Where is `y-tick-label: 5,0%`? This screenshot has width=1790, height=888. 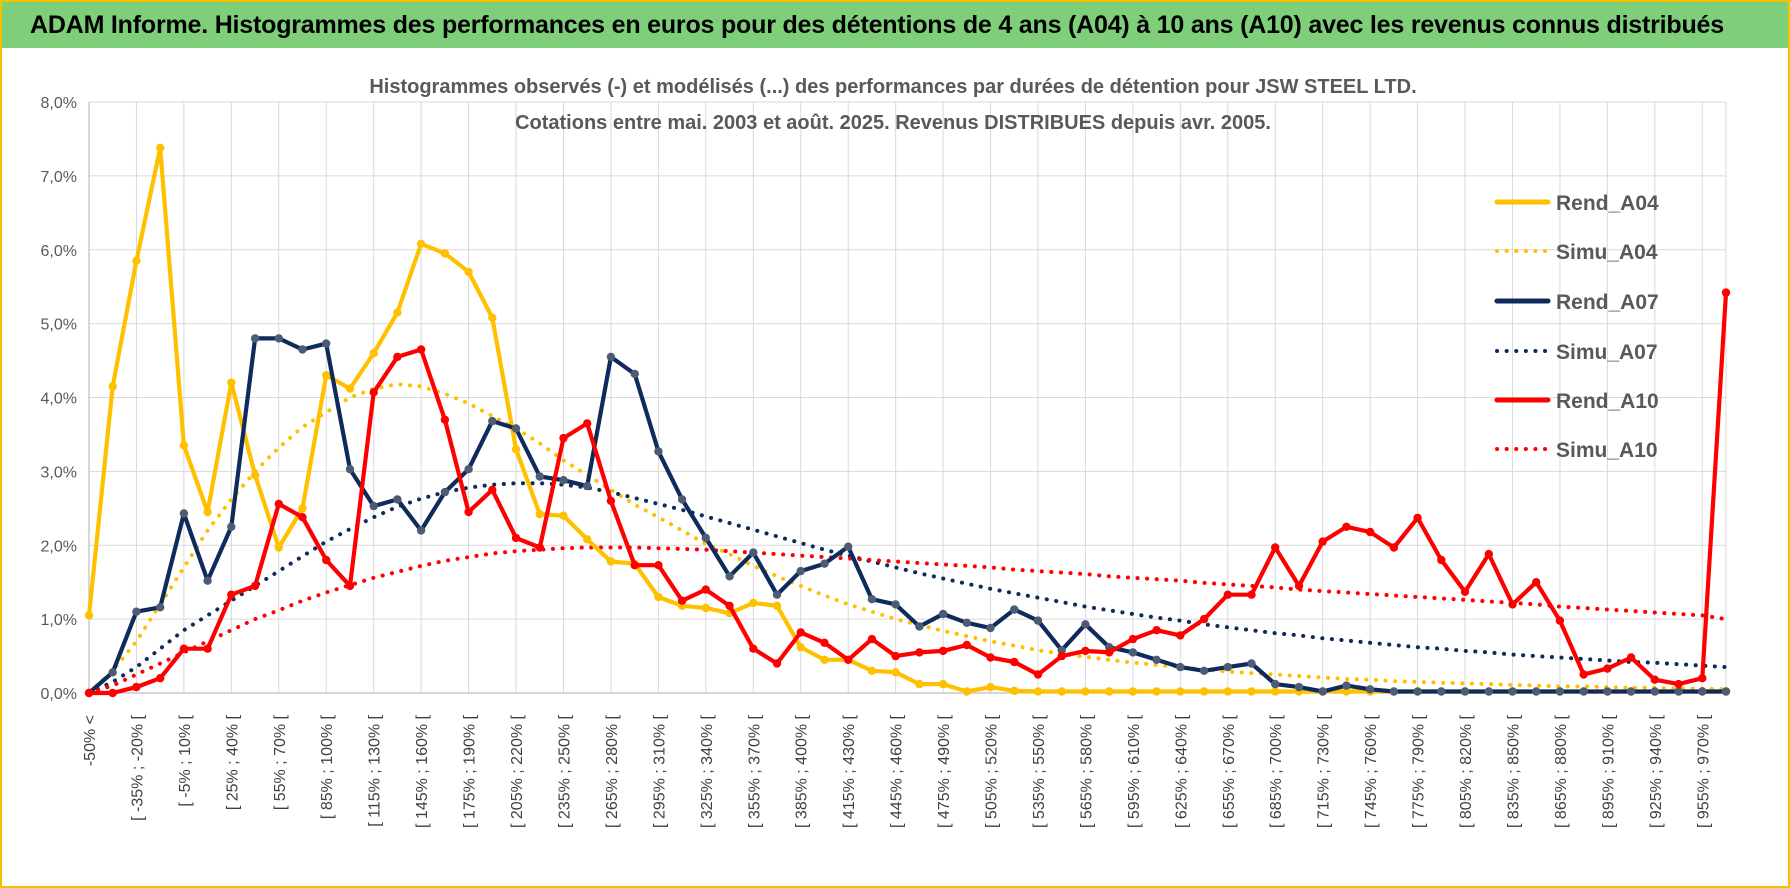 y-tick-label: 5,0% is located at coordinates (59, 325).